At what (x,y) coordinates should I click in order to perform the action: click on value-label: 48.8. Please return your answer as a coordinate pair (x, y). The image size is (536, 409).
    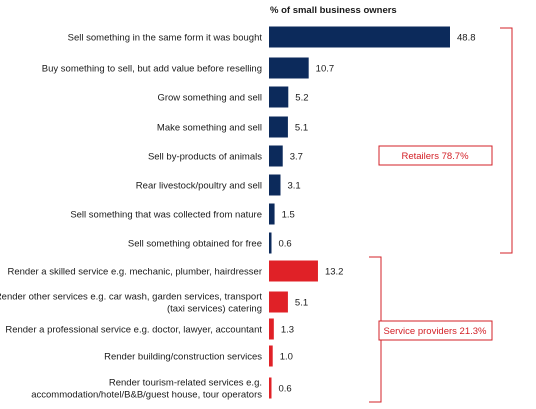
    Looking at the image, I should click on (466, 38).